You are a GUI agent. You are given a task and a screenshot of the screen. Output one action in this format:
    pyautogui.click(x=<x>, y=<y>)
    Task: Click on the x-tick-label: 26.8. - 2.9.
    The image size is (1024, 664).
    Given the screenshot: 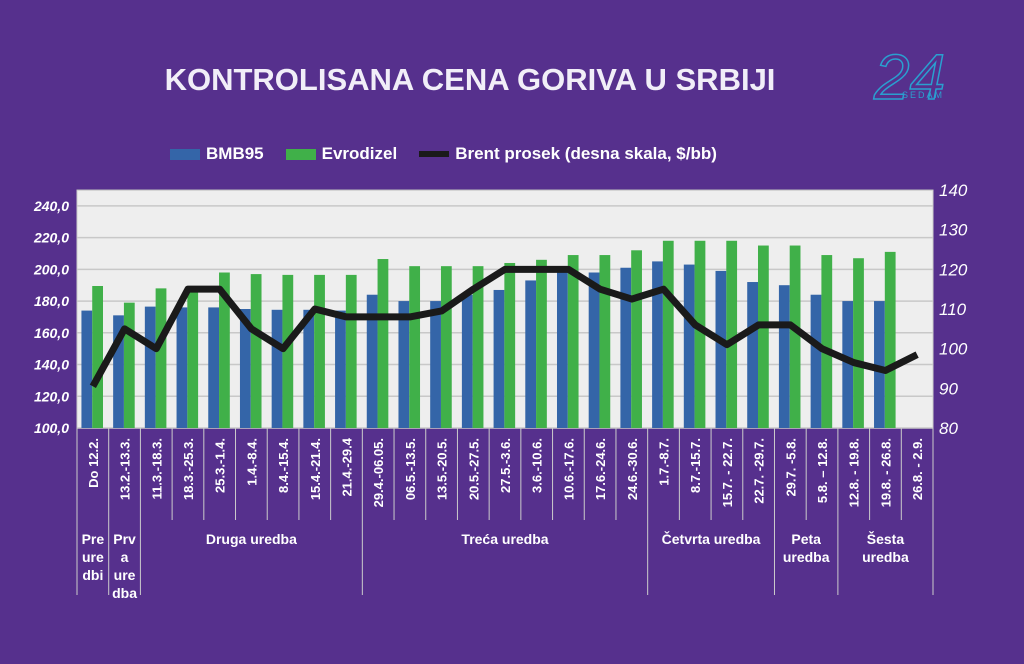 What is the action you would take?
    pyautogui.click(x=917, y=469)
    